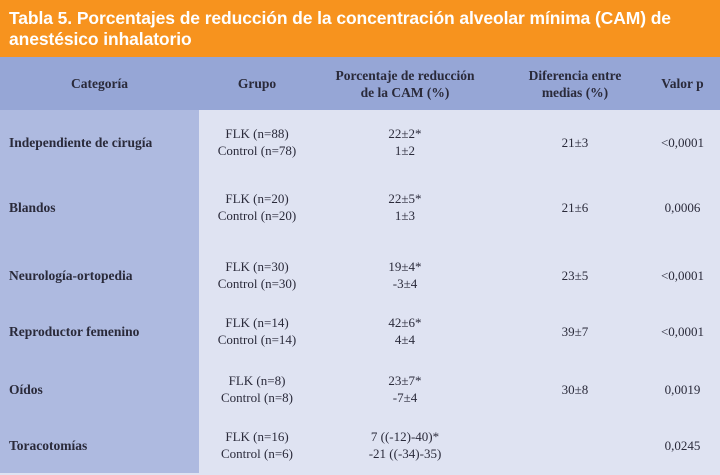 This screenshot has height=475, width=720. What do you see at coordinates (405, 75) in the screenshot?
I see `header-porcentaje-line-1: Porcentaje de reducción` at bounding box center [405, 75].